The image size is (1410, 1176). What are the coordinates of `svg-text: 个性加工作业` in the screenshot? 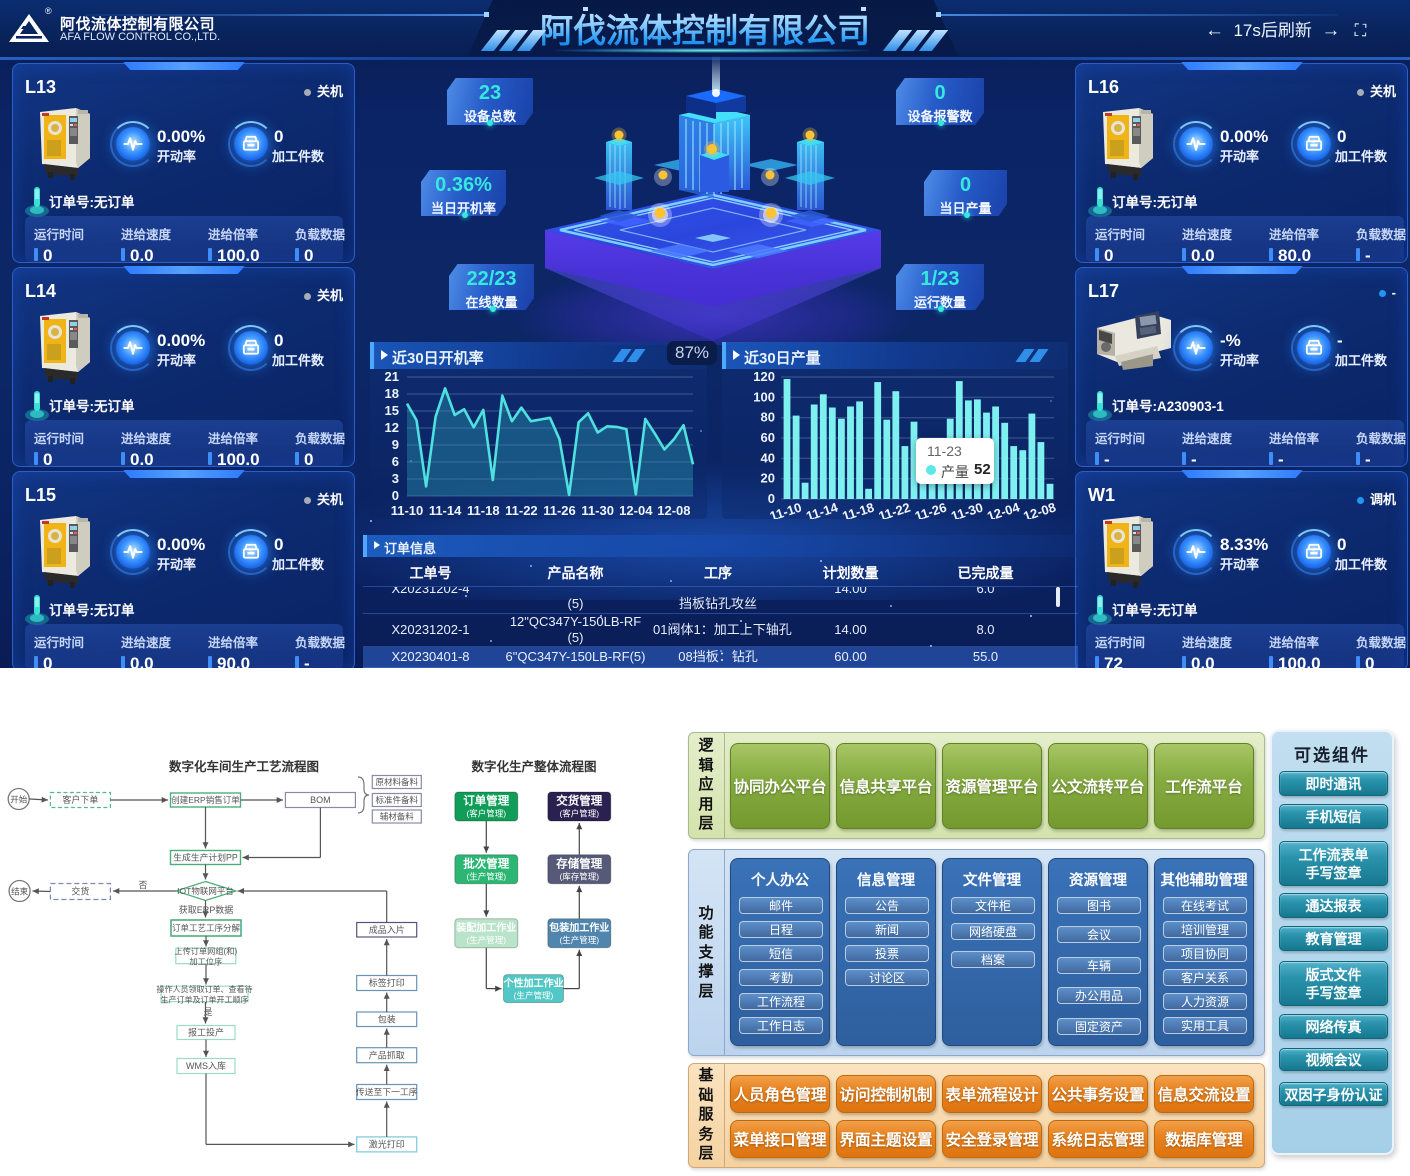 It's located at (533, 983).